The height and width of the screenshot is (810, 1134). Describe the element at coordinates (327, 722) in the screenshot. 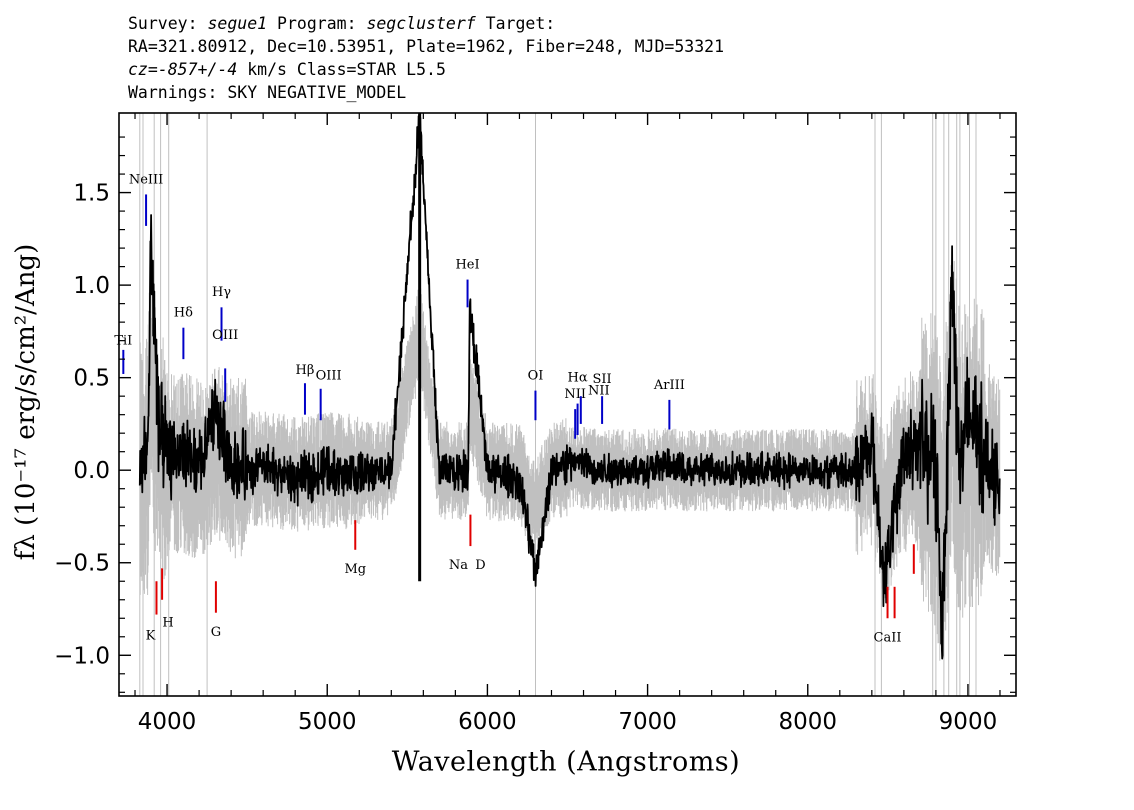

I see `x-tick-label: 5000` at that location.